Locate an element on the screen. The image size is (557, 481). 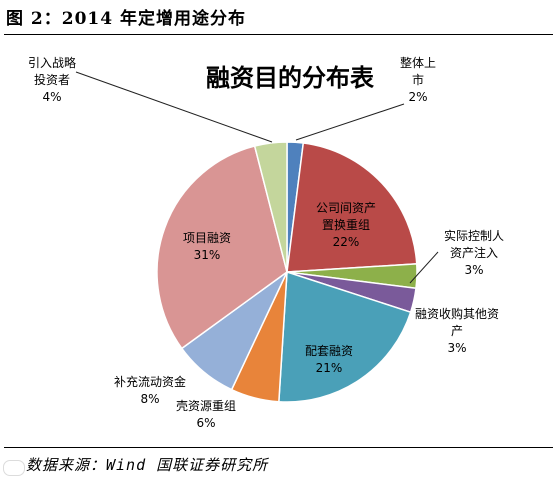
slice-percent: 21% is located at coordinates (329, 368).